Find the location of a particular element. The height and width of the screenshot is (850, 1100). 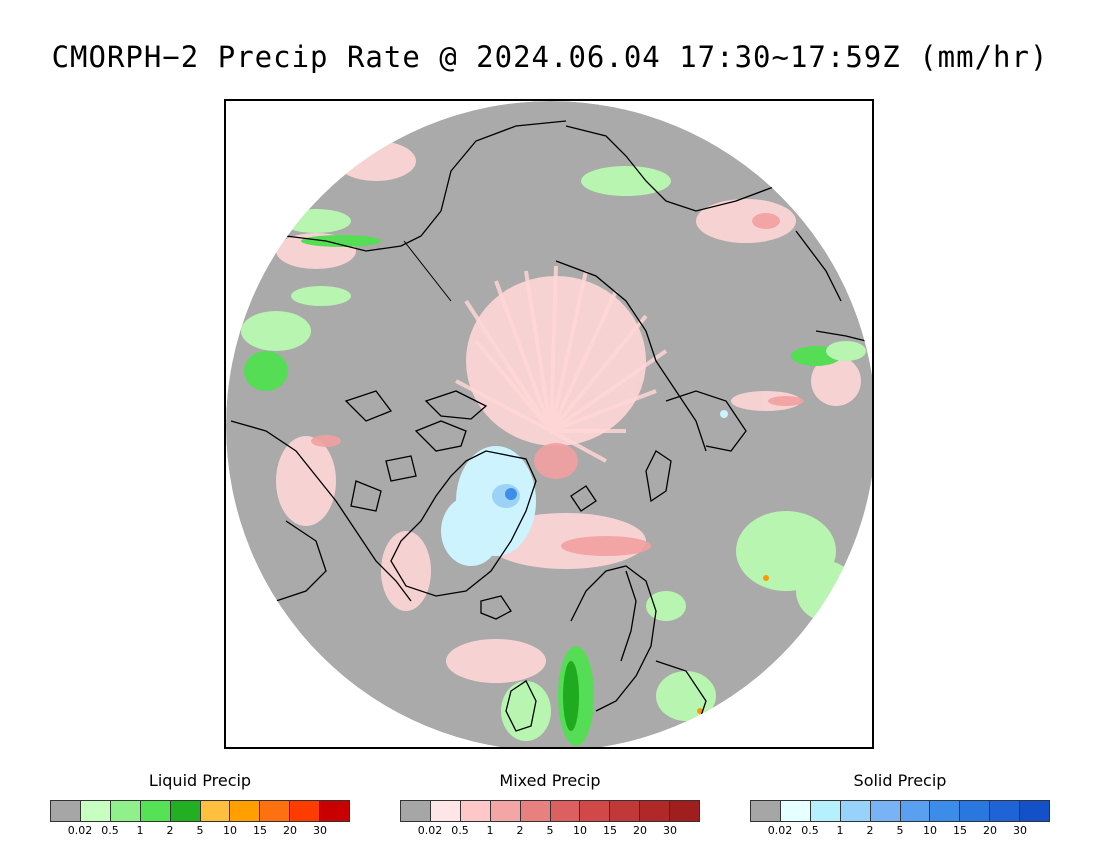

legend-solid: Solid Precip 0.02 0.5 1 2 5 10 15 20 30 is located at coordinates (900, 804).